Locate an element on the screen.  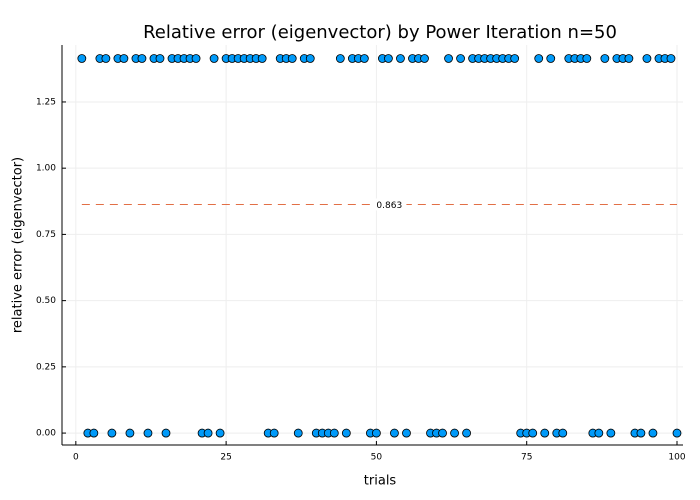
mean-label-bg is located at coordinates (390, 204).